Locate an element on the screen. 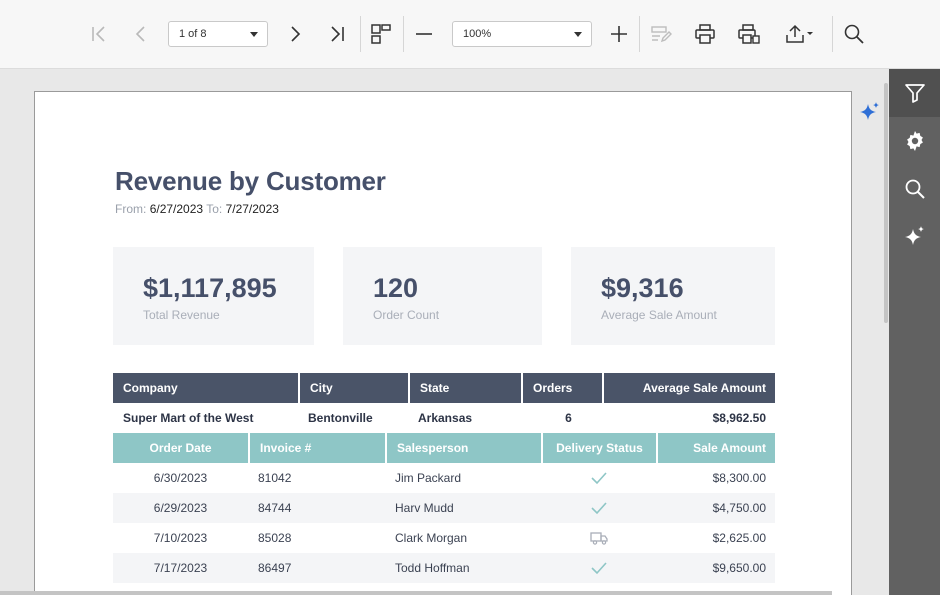  print-page-icon is located at coordinates (749, 34).